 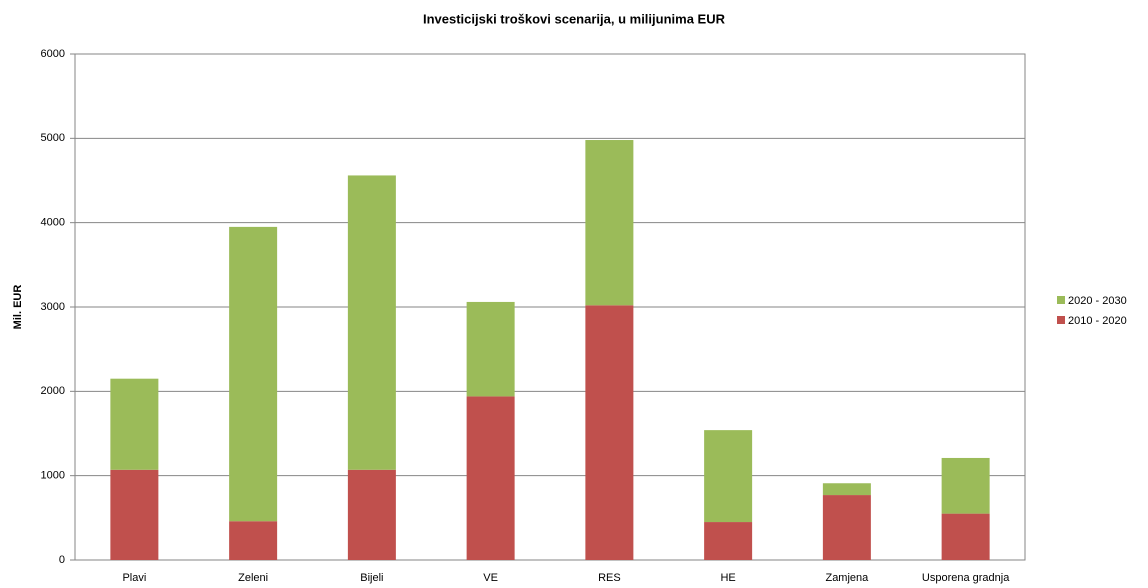 What do you see at coordinates (62, 560) in the screenshot?
I see `y-tick-label: 0` at bounding box center [62, 560].